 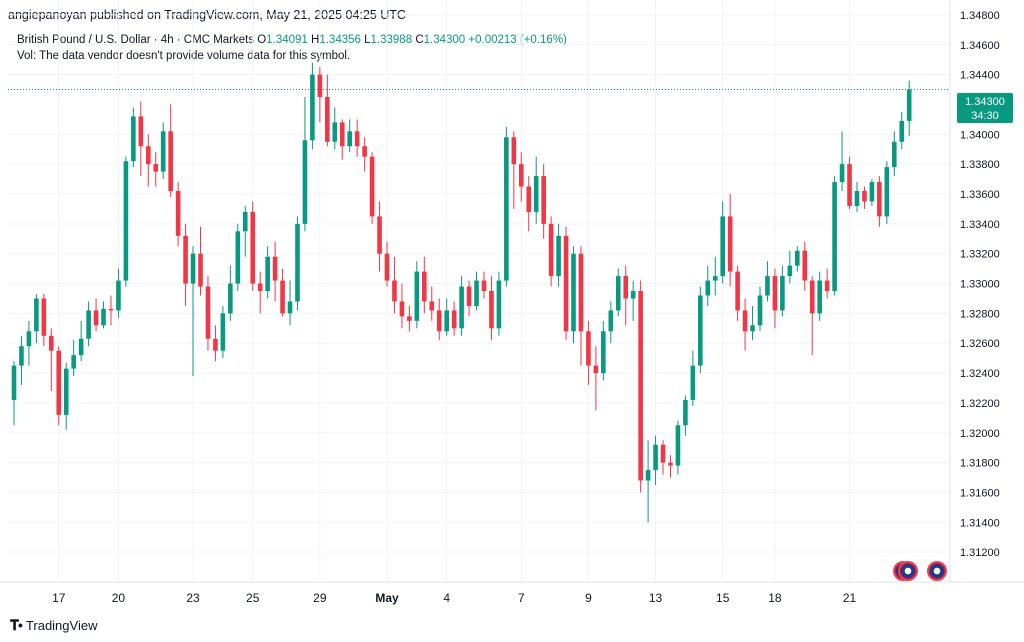 I want to click on price-axis-label: 1.34000, so click(x=980, y=135).